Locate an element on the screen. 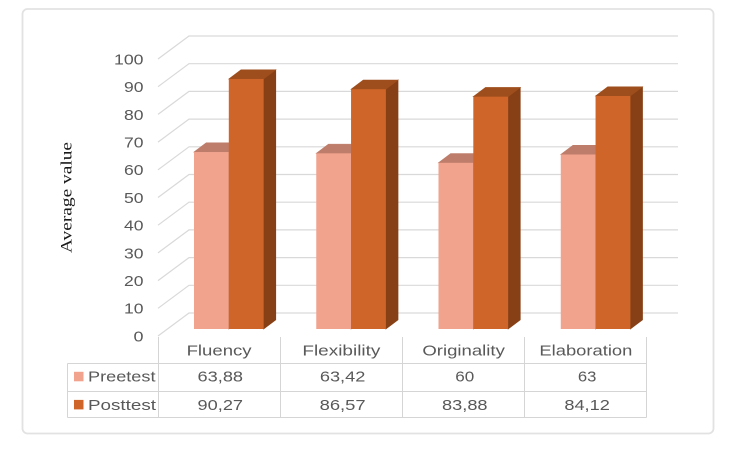 The height and width of the screenshot is (450, 735). svg-text: Fluency is located at coordinates (220, 350).